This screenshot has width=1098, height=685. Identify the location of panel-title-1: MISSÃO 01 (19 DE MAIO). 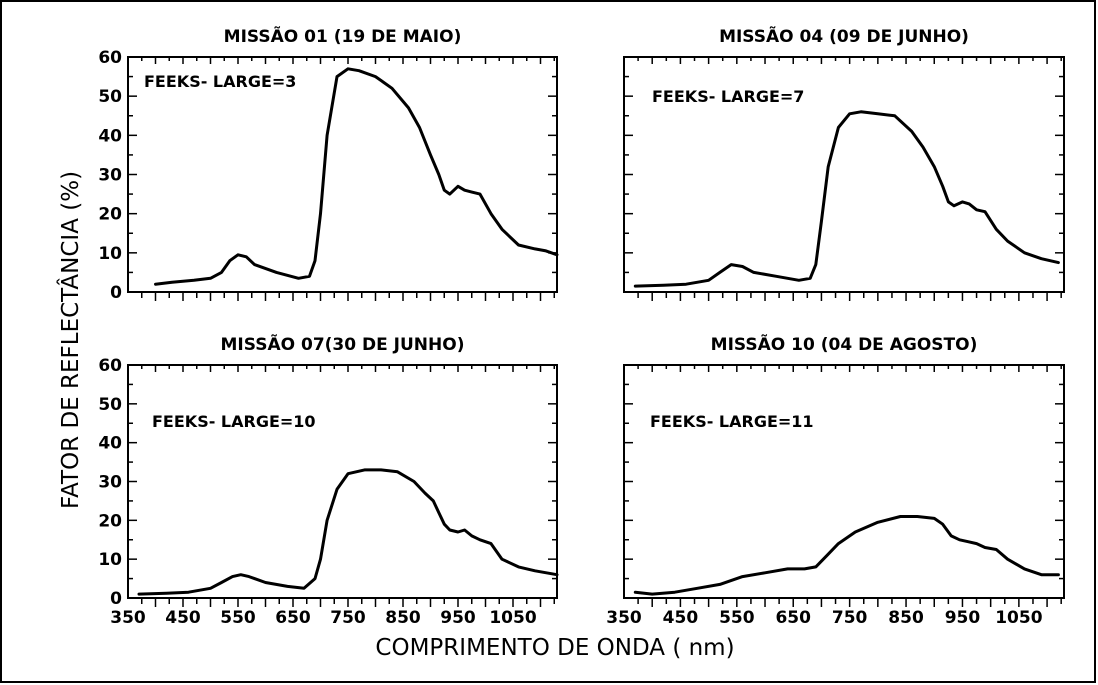
(343, 35).